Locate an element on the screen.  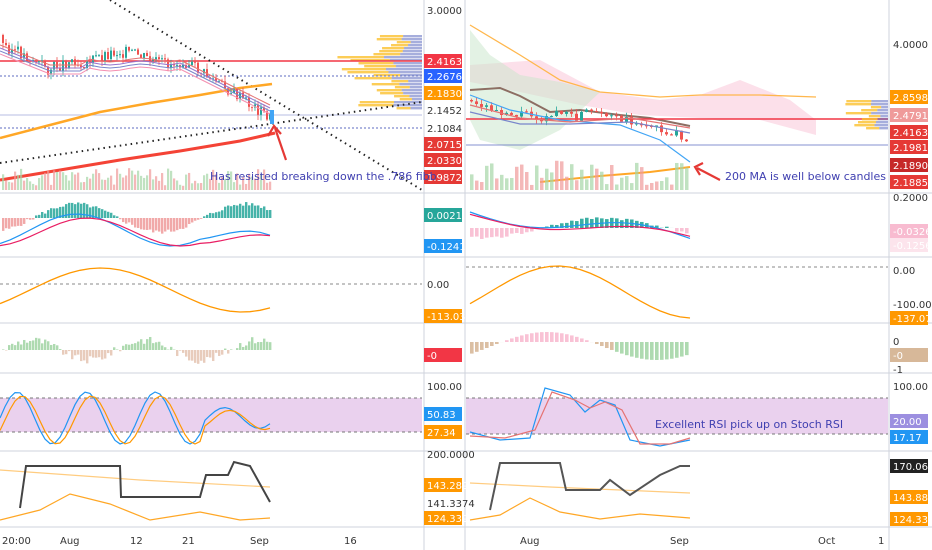
left-cci-label: -113.03 is located at coordinates (446, 317).